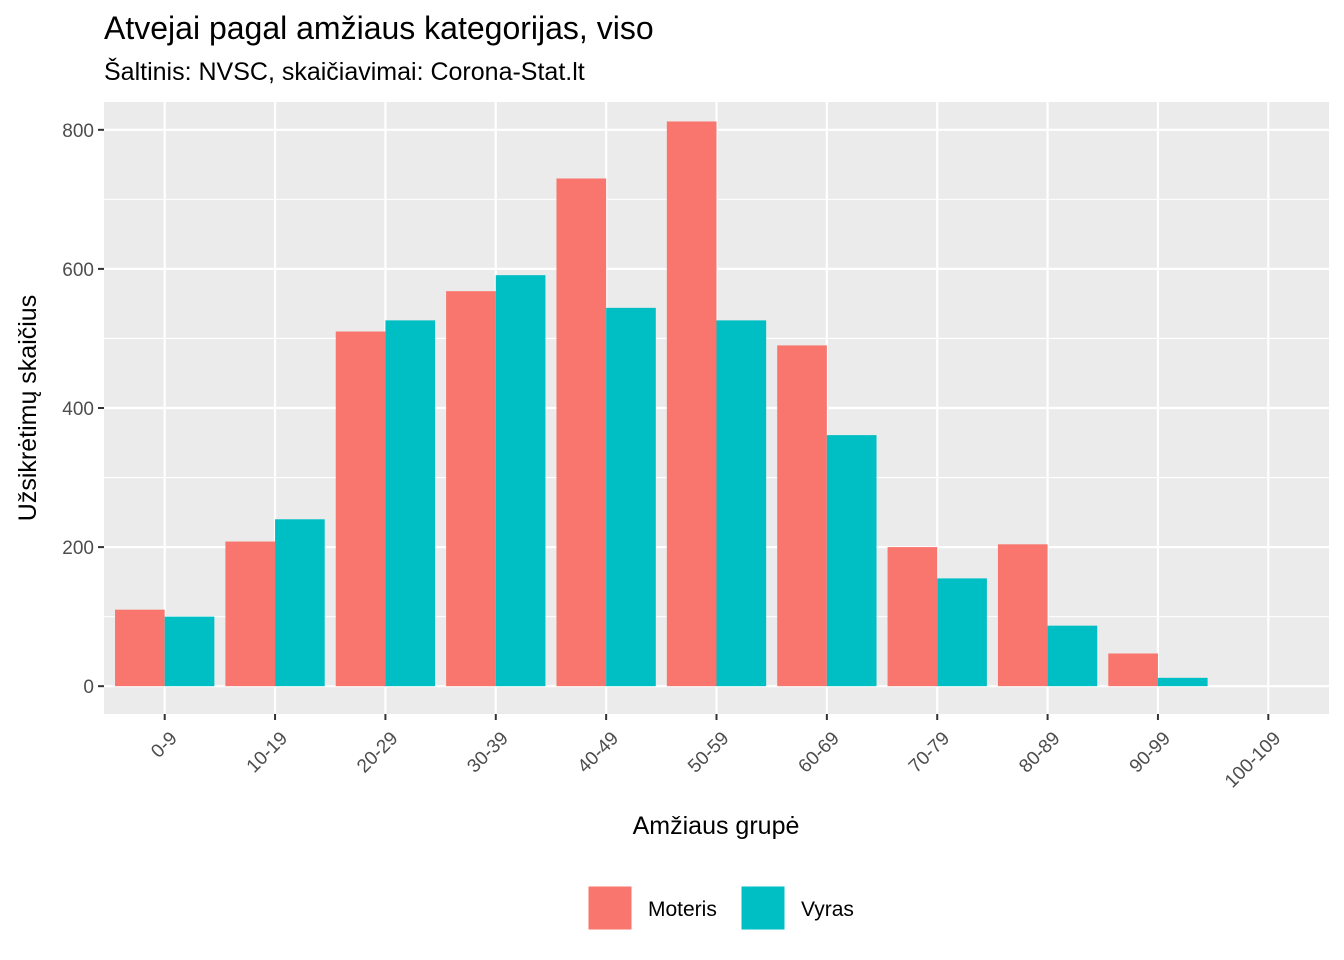  I want to click on y-tick-label: 600, so click(78, 270).